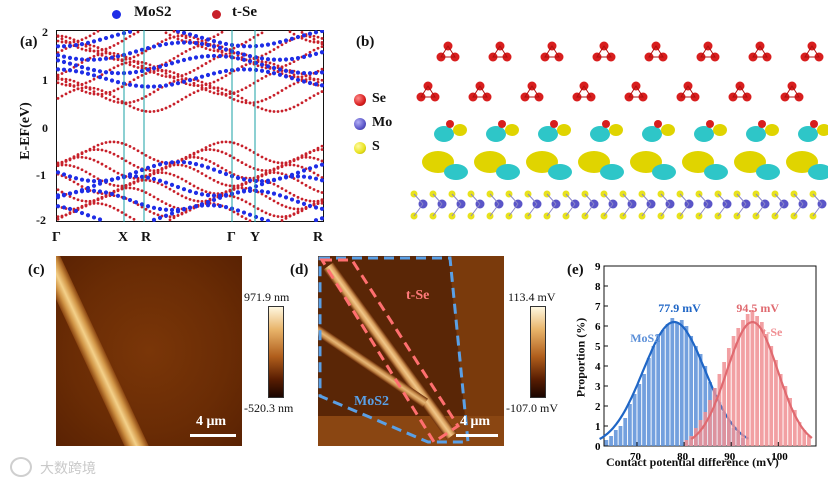 The width and height of the screenshot is (831, 485). Describe the element at coordinates (45, 80) in the screenshot. I see `ytick-a-1: 1` at that location.